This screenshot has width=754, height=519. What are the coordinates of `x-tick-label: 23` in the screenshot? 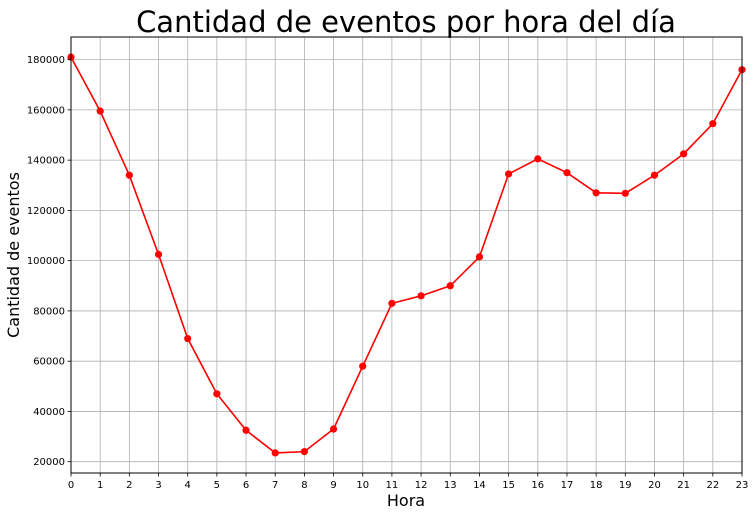 It's located at (742, 485).